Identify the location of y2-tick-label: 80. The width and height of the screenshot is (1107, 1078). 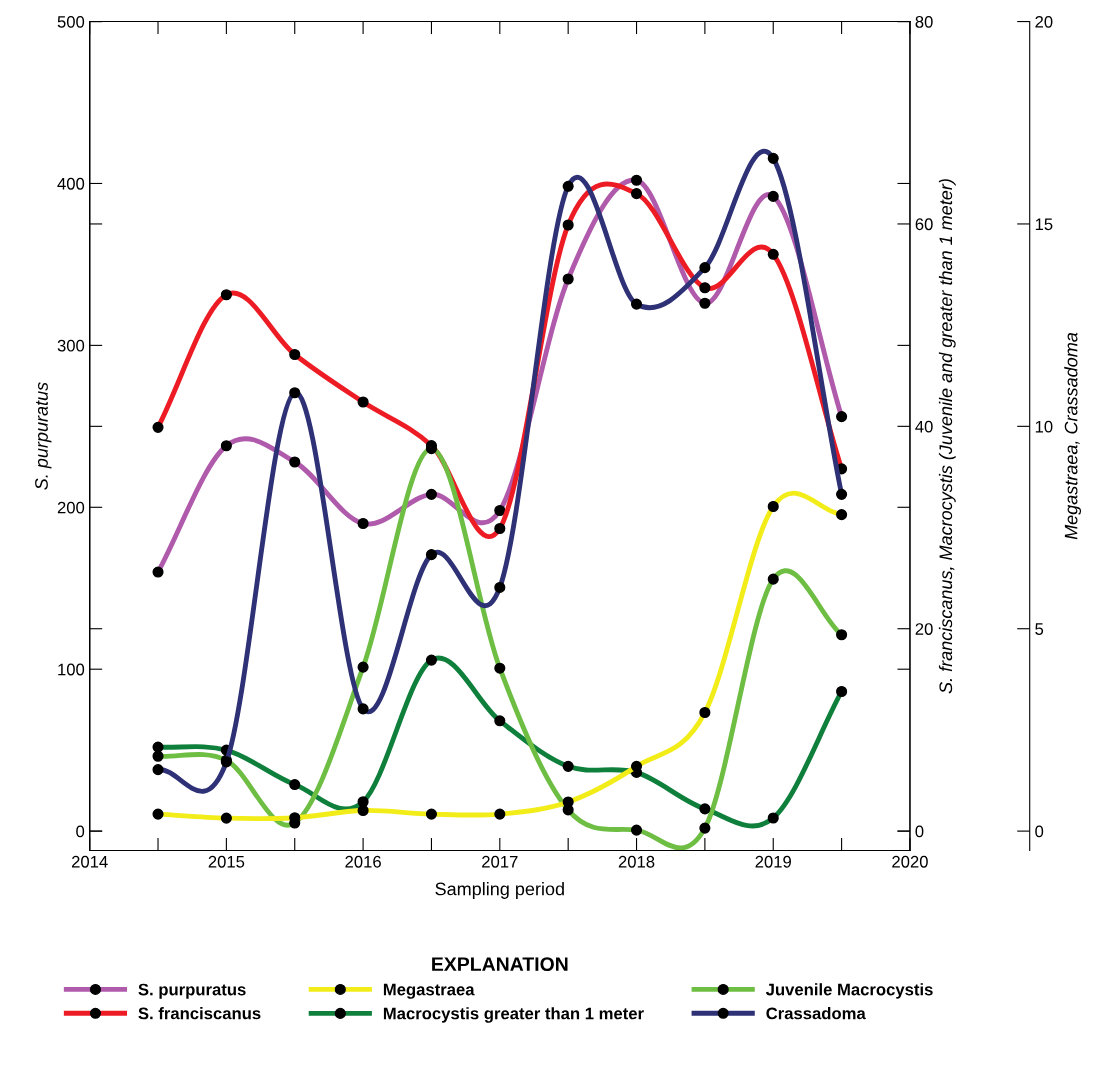
(924, 21).